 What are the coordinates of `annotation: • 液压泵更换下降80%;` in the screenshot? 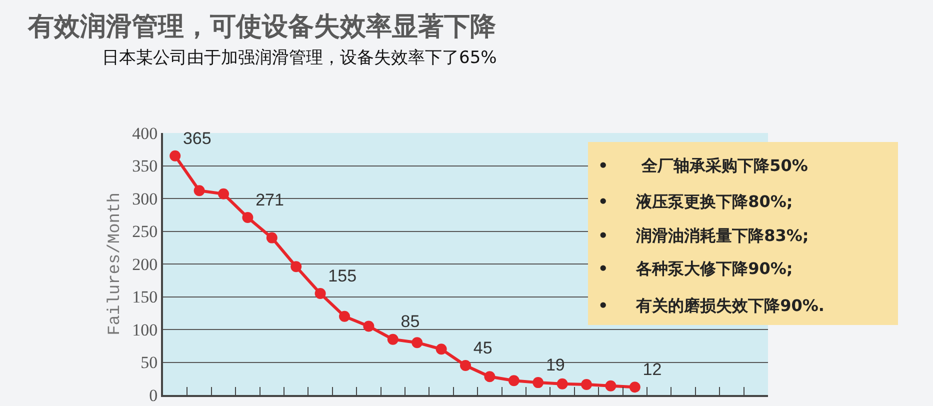 It's located at (695, 201).